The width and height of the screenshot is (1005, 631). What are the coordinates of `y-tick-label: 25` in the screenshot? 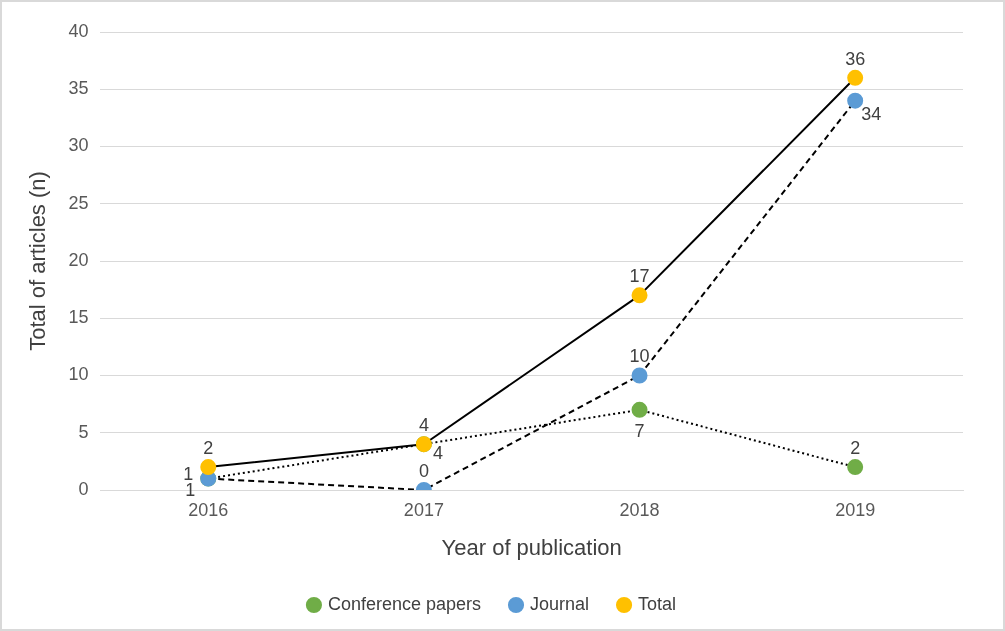 It's located at (78, 202).